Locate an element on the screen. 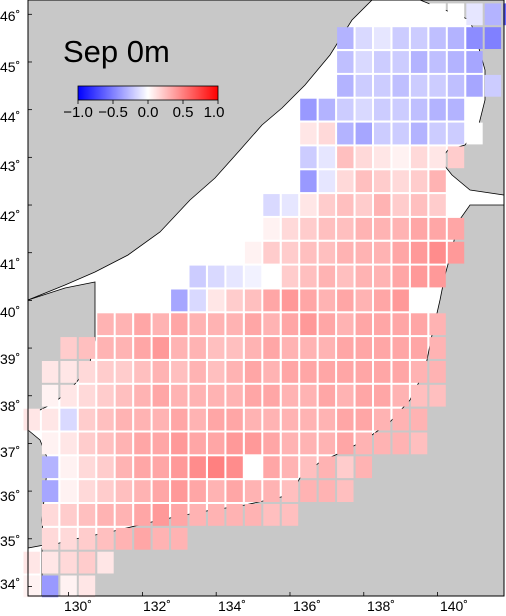 The height and width of the screenshot is (616, 506). lon-label: 130˚ is located at coordinates (78, 606).